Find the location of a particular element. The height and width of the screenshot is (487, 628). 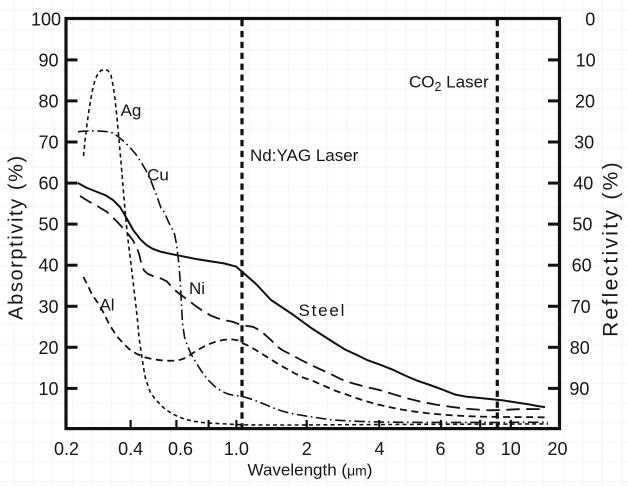

svg-text: 4 is located at coordinates (379, 449).